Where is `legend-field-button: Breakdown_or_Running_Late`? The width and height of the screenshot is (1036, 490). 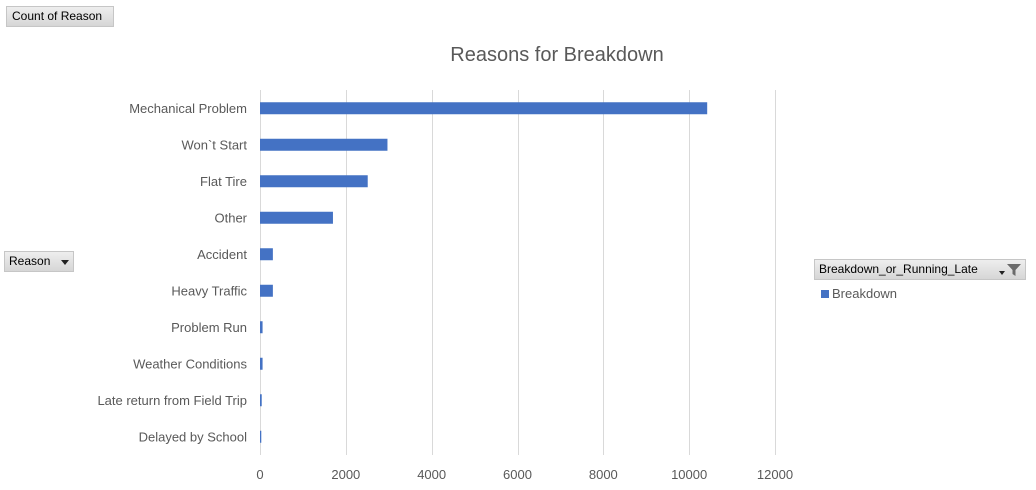
legend-field-button: Breakdown_or_Running_Late is located at coordinates (920, 269).